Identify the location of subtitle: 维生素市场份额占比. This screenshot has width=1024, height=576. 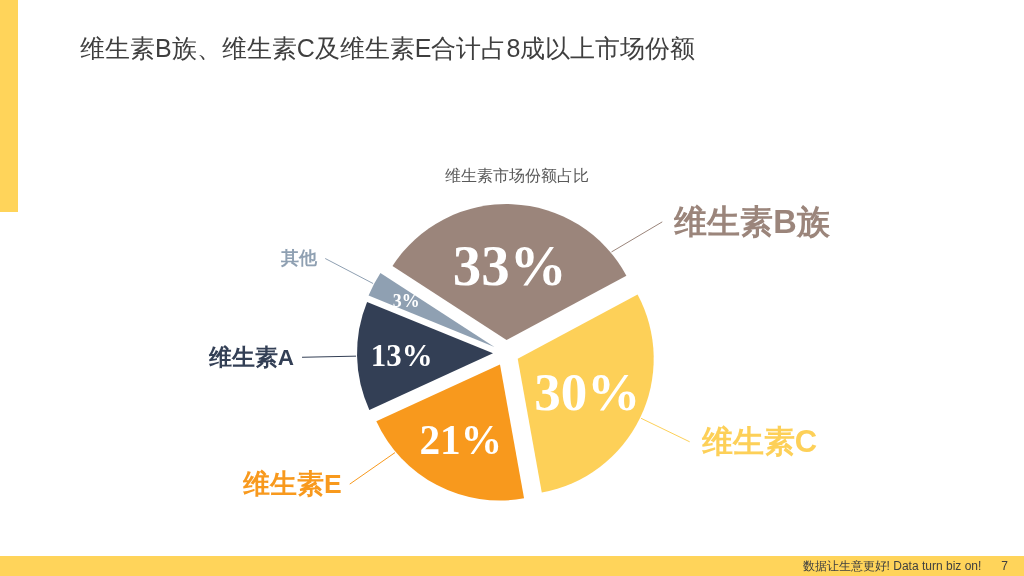
(517, 175).